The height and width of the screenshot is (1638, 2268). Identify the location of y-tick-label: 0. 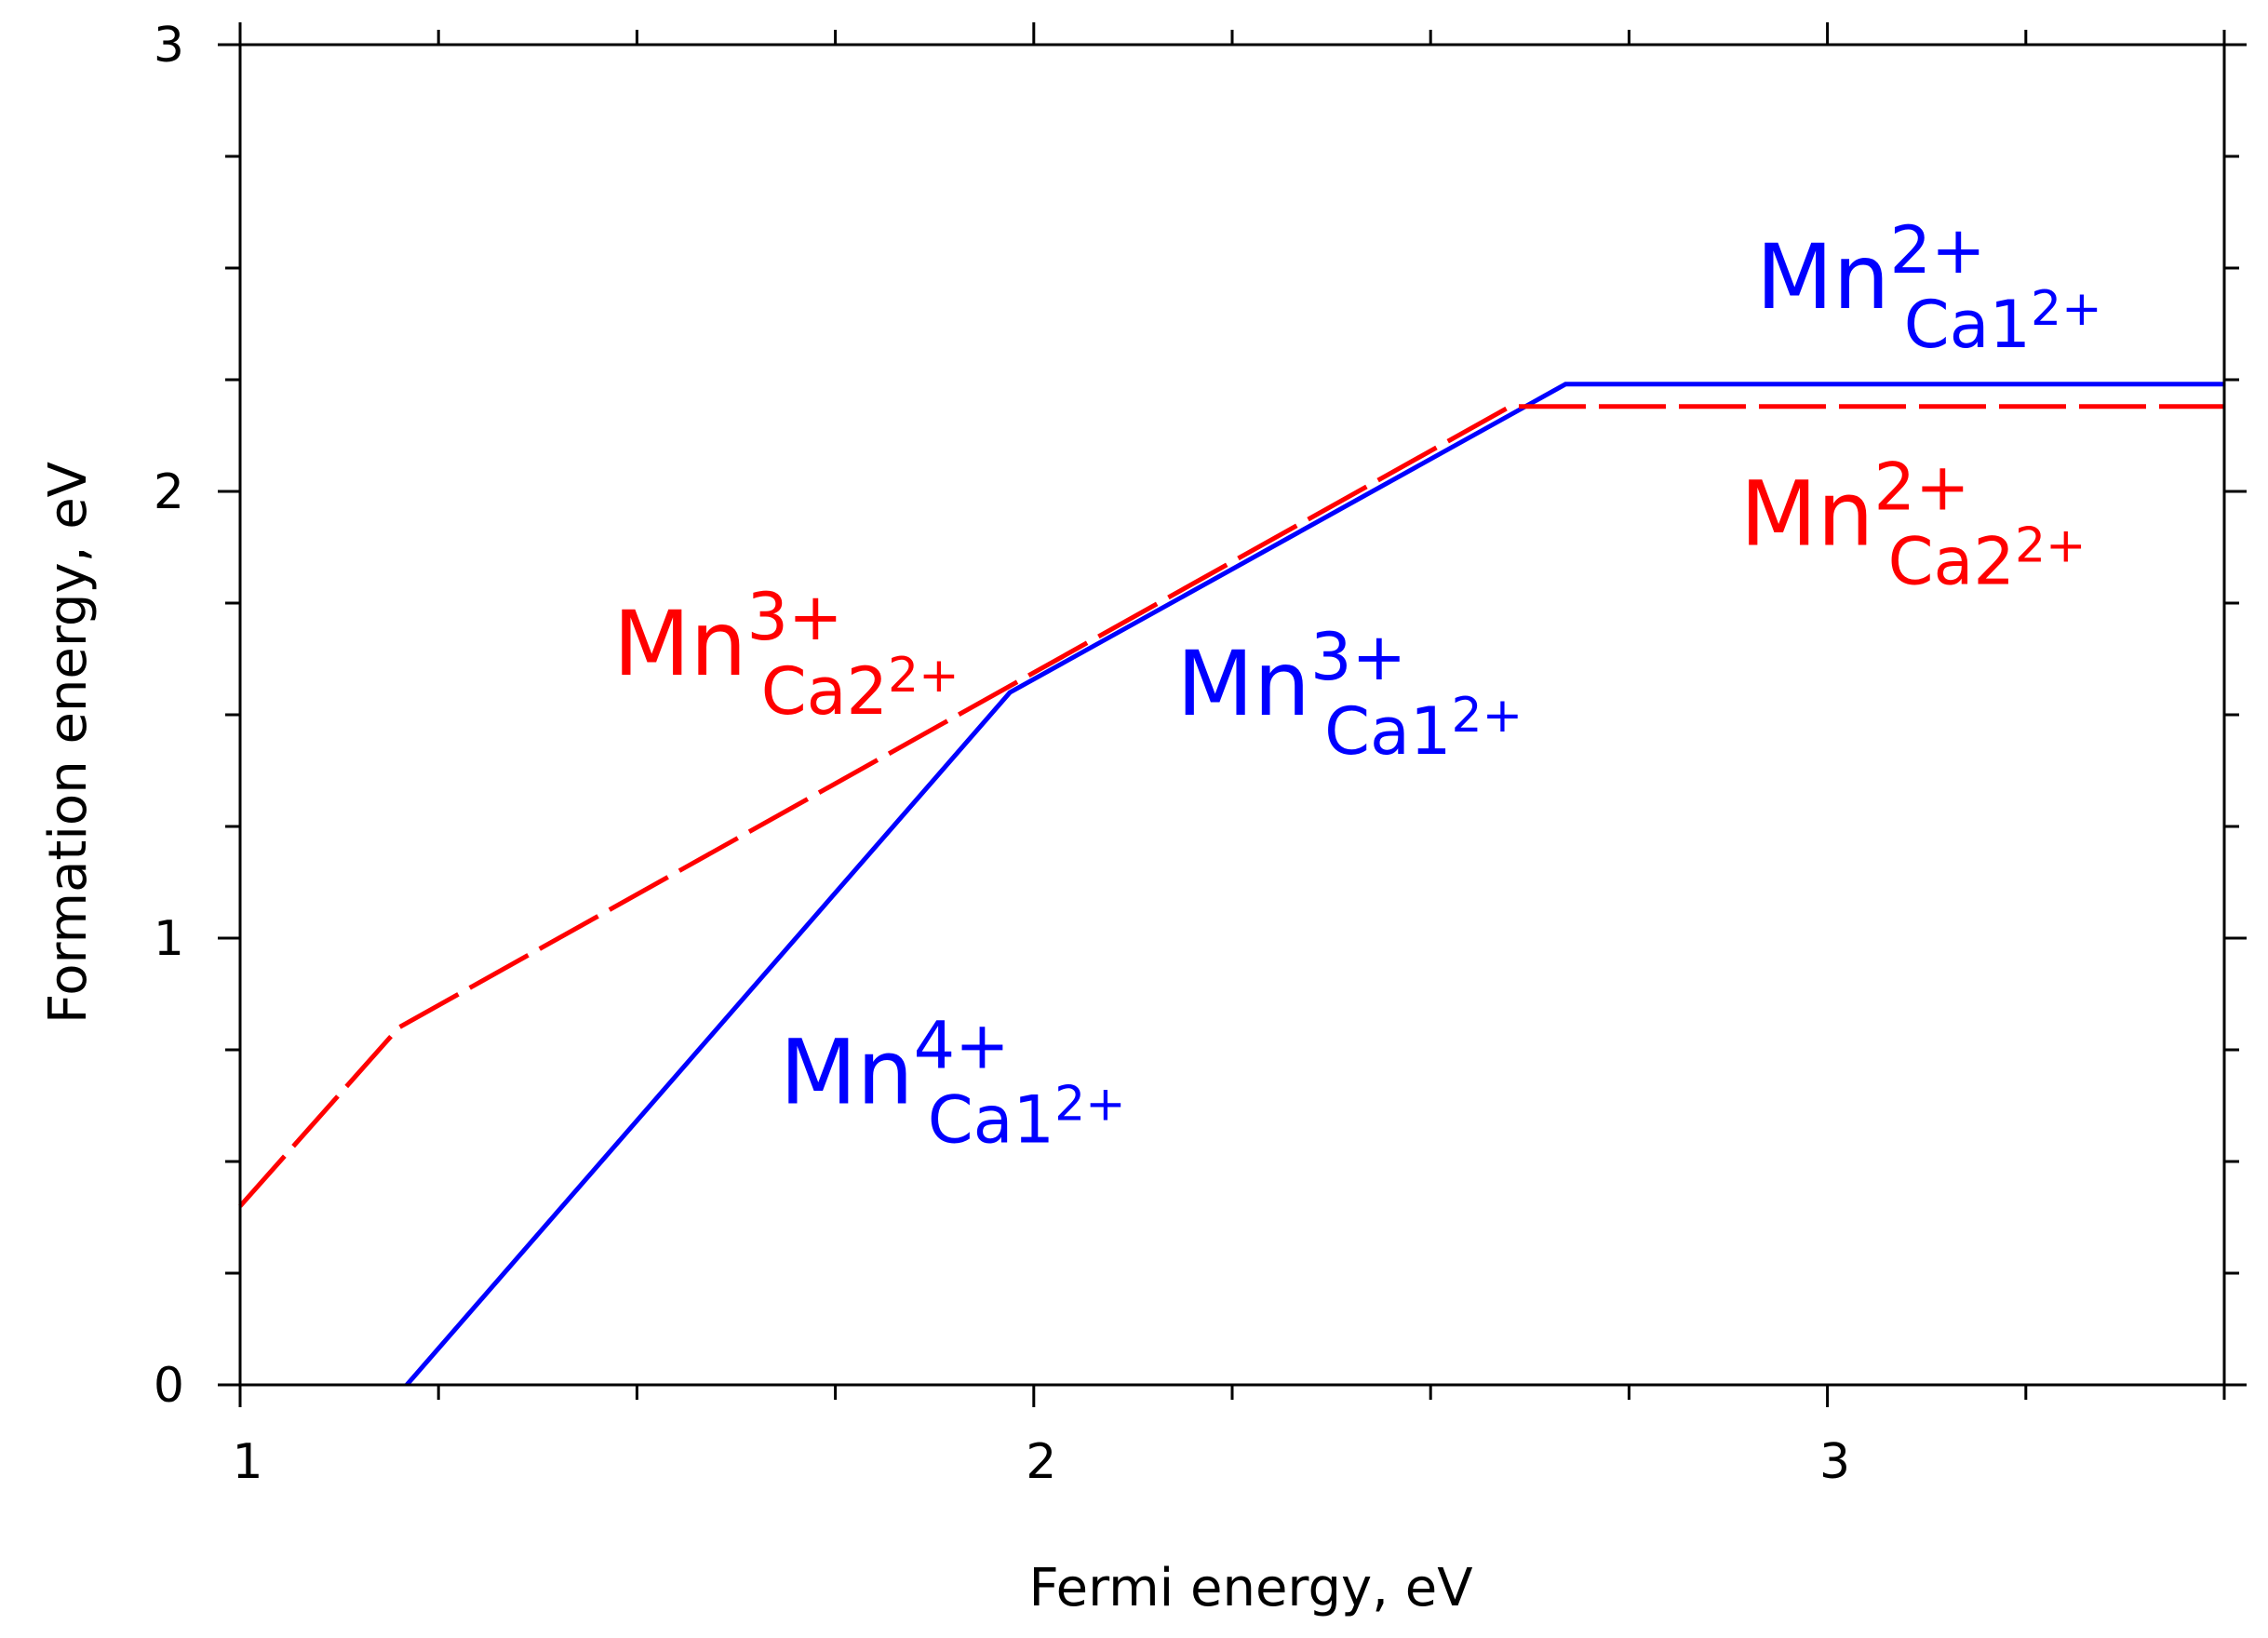
(169, 1386).